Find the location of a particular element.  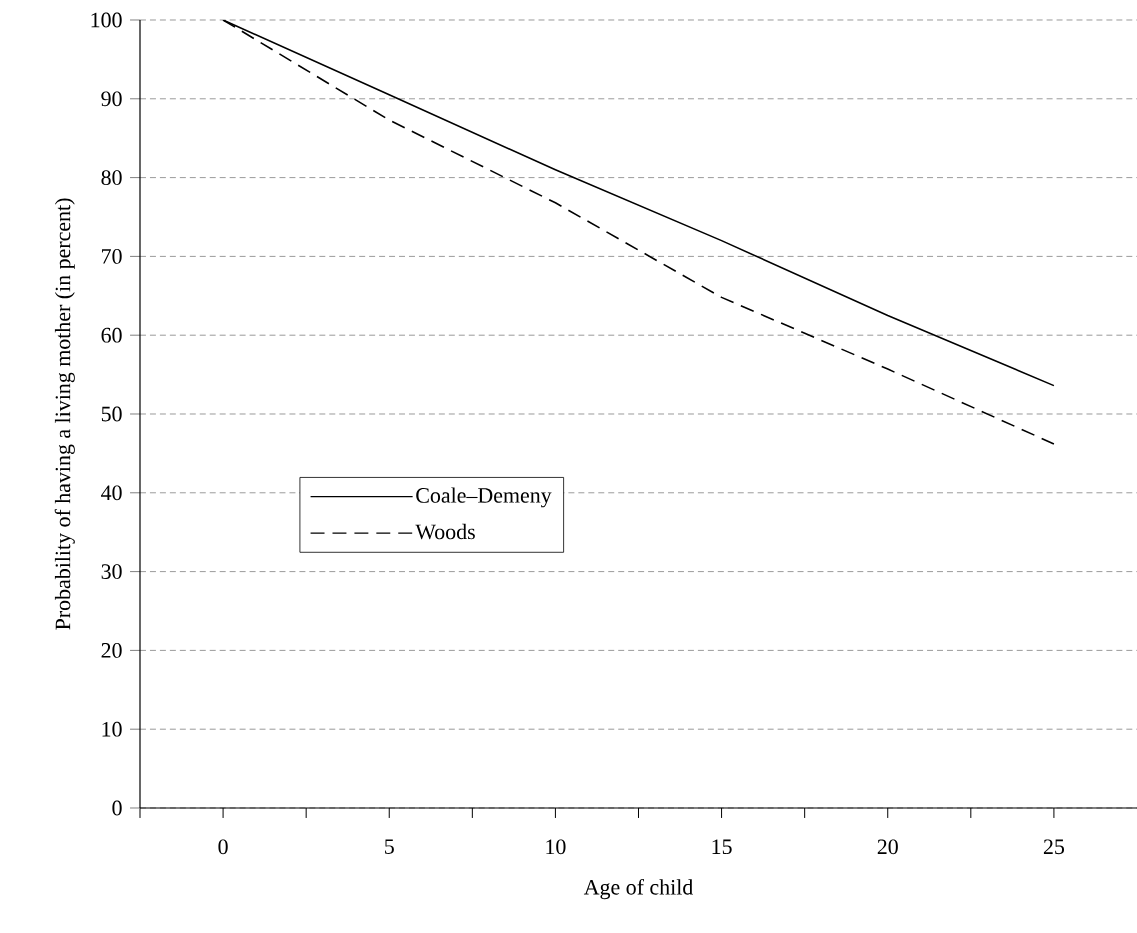

x-tick-label: 20 is located at coordinates (887, 847).